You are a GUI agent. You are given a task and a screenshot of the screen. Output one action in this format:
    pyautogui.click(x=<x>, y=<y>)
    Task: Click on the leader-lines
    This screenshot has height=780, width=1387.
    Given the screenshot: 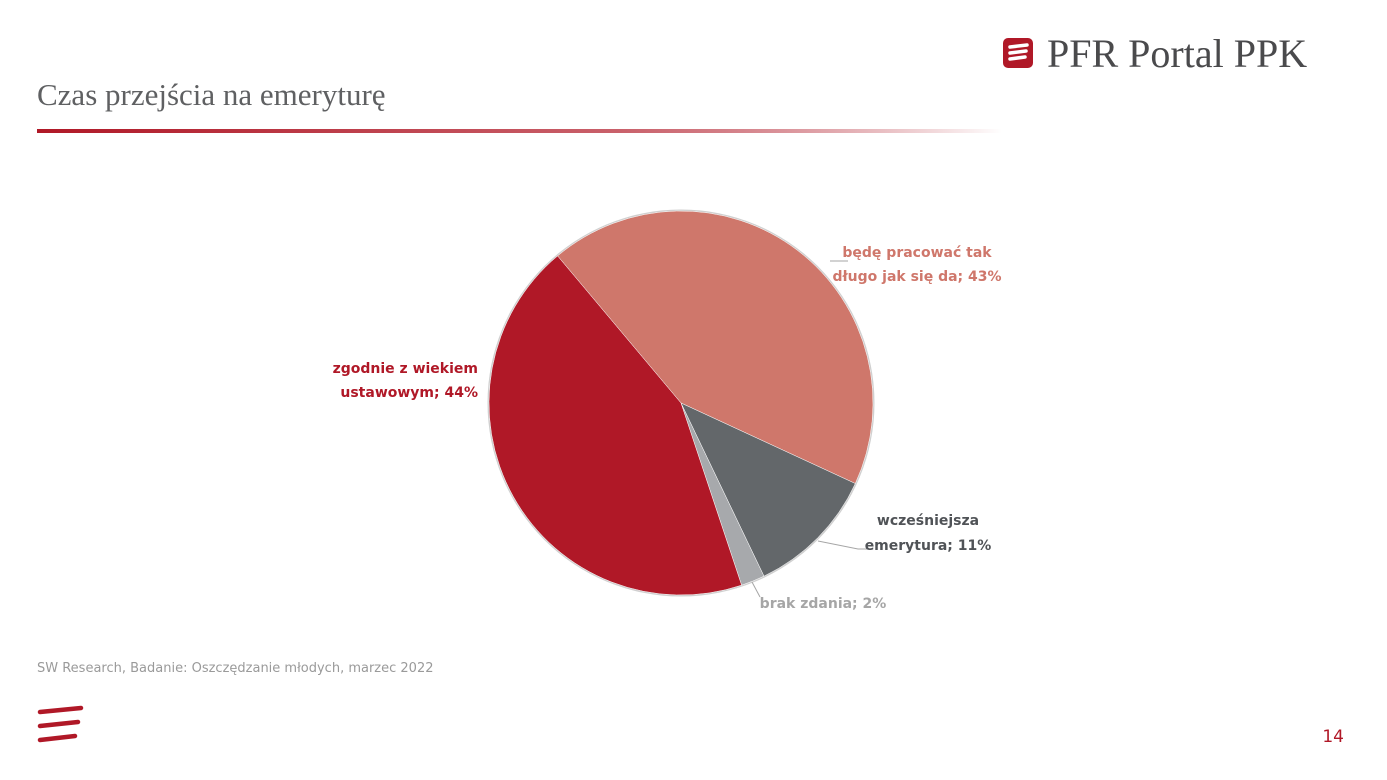 What is the action you would take?
    pyautogui.click(x=809, y=429)
    